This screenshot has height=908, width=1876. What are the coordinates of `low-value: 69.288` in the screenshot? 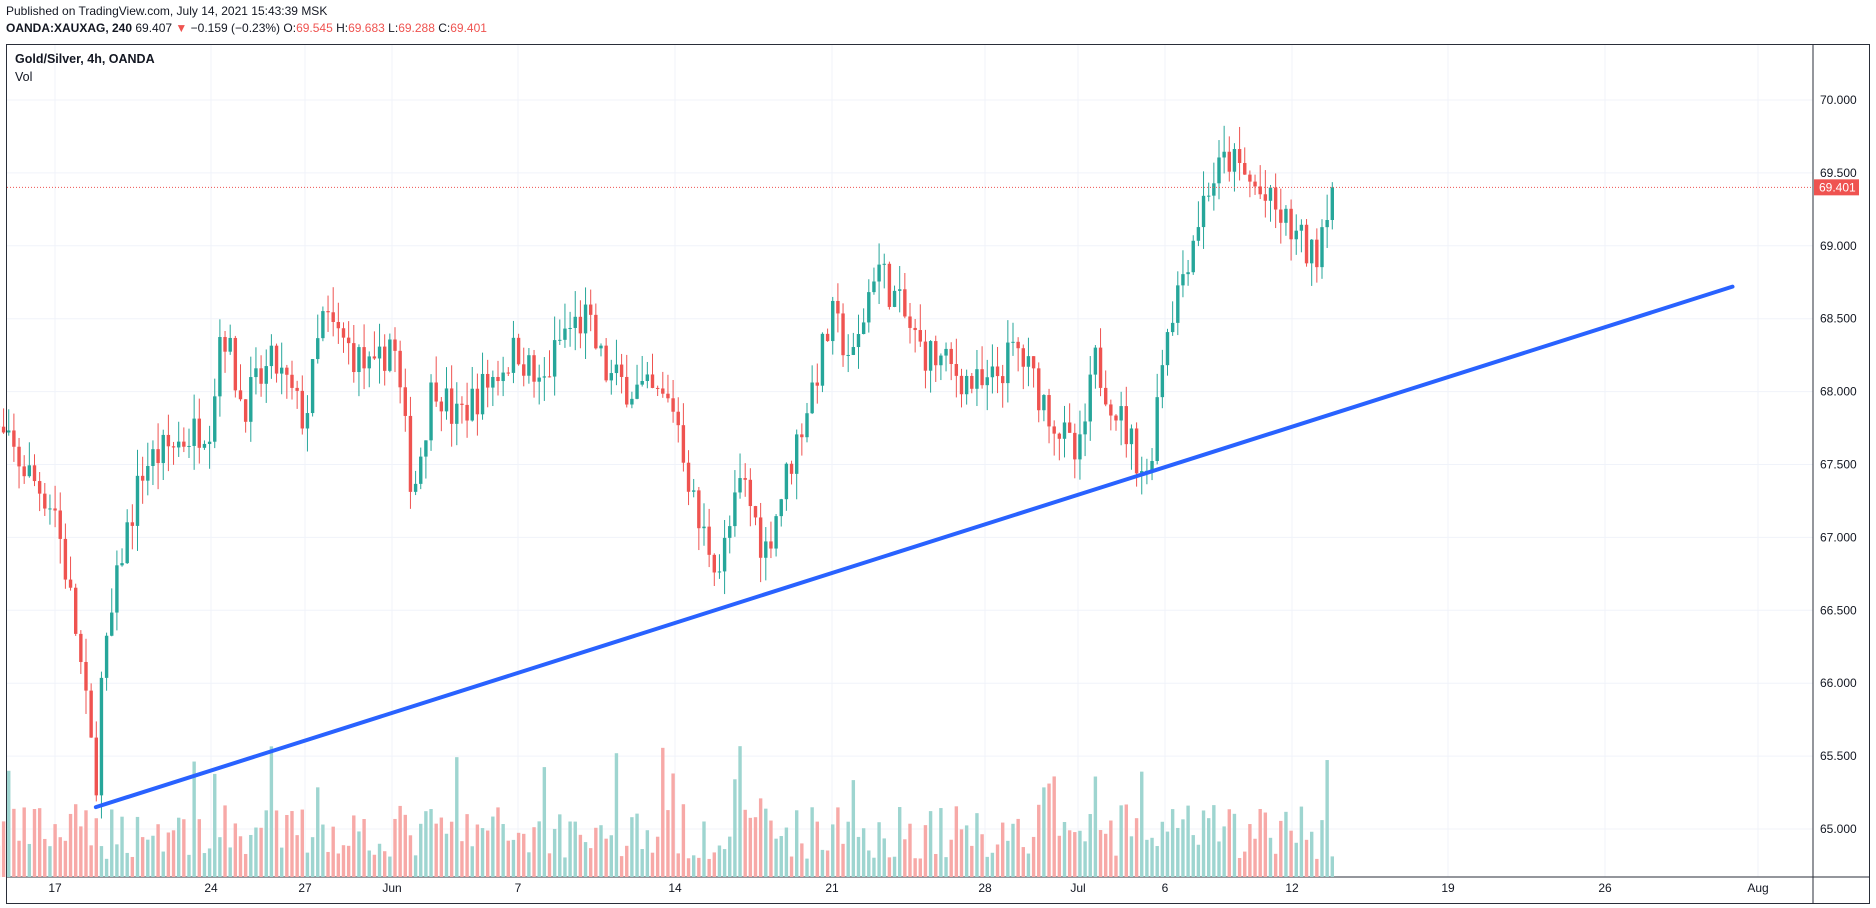 It's located at (416, 28).